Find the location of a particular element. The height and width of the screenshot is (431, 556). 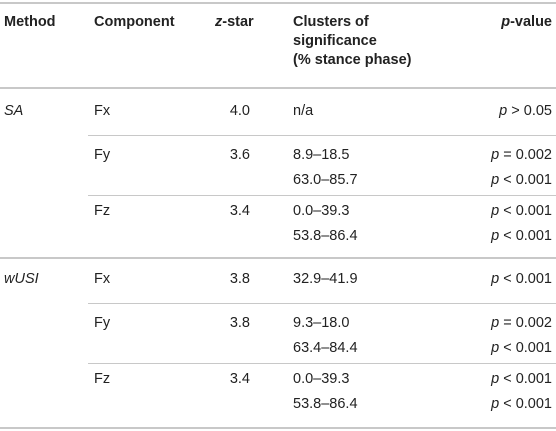

table-top-rule is located at coordinates (278, 3).